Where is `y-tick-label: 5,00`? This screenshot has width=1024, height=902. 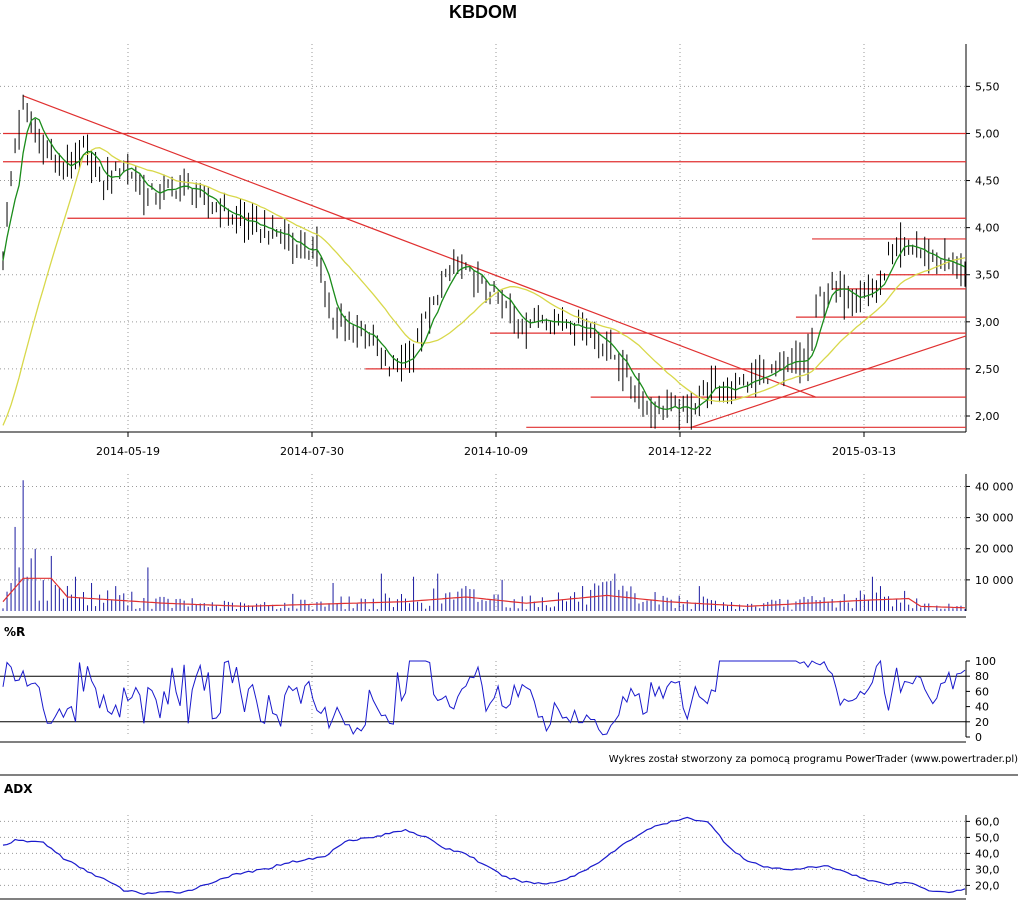 y-tick-label: 5,00 is located at coordinates (987, 133).